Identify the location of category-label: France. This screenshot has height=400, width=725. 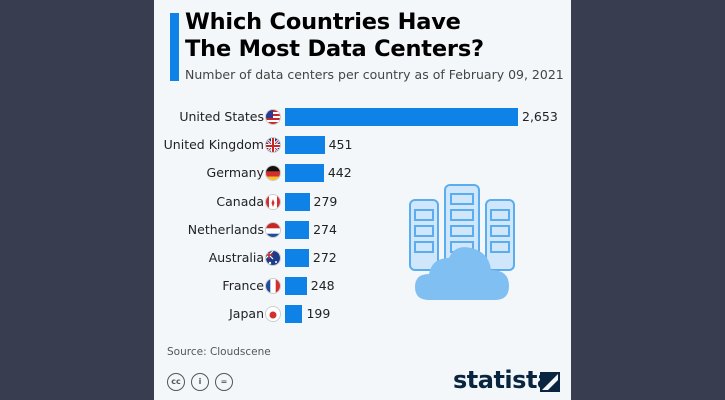
(243, 286).